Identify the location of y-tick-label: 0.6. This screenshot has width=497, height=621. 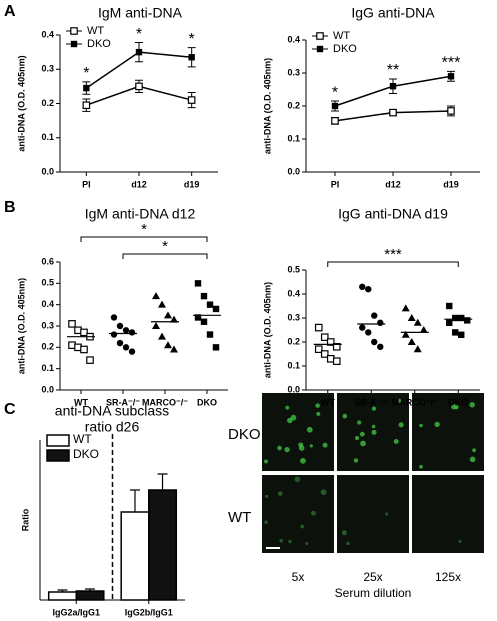
(47, 261).